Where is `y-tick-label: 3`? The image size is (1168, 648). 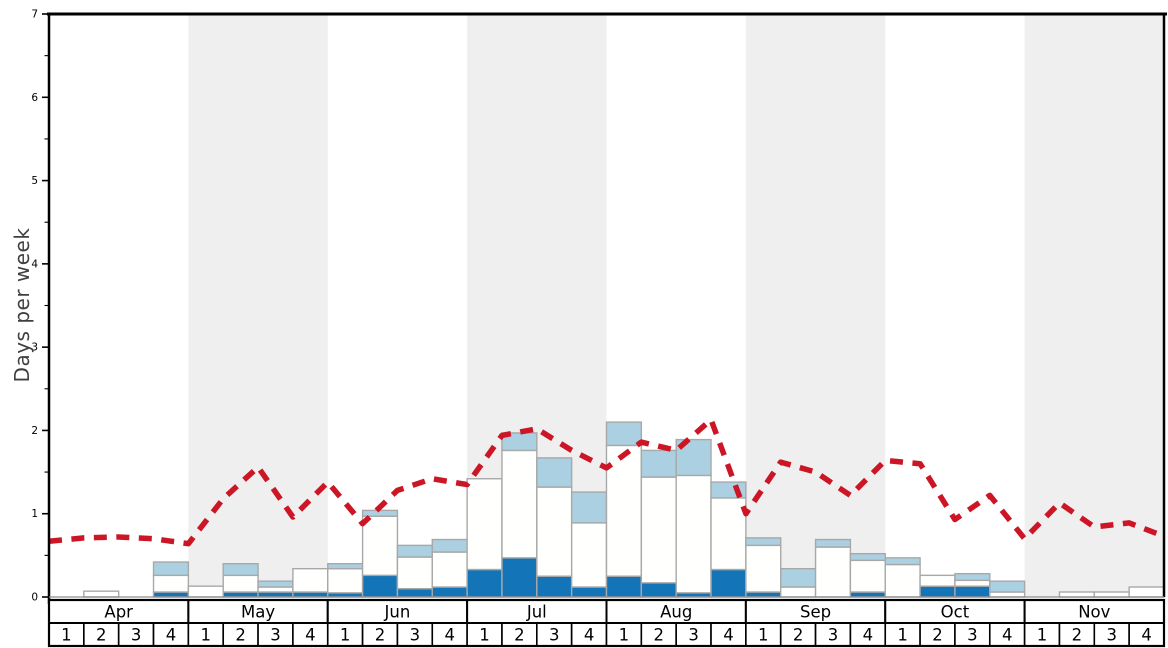
y-tick-label: 3 is located at coordinates (34, 348).